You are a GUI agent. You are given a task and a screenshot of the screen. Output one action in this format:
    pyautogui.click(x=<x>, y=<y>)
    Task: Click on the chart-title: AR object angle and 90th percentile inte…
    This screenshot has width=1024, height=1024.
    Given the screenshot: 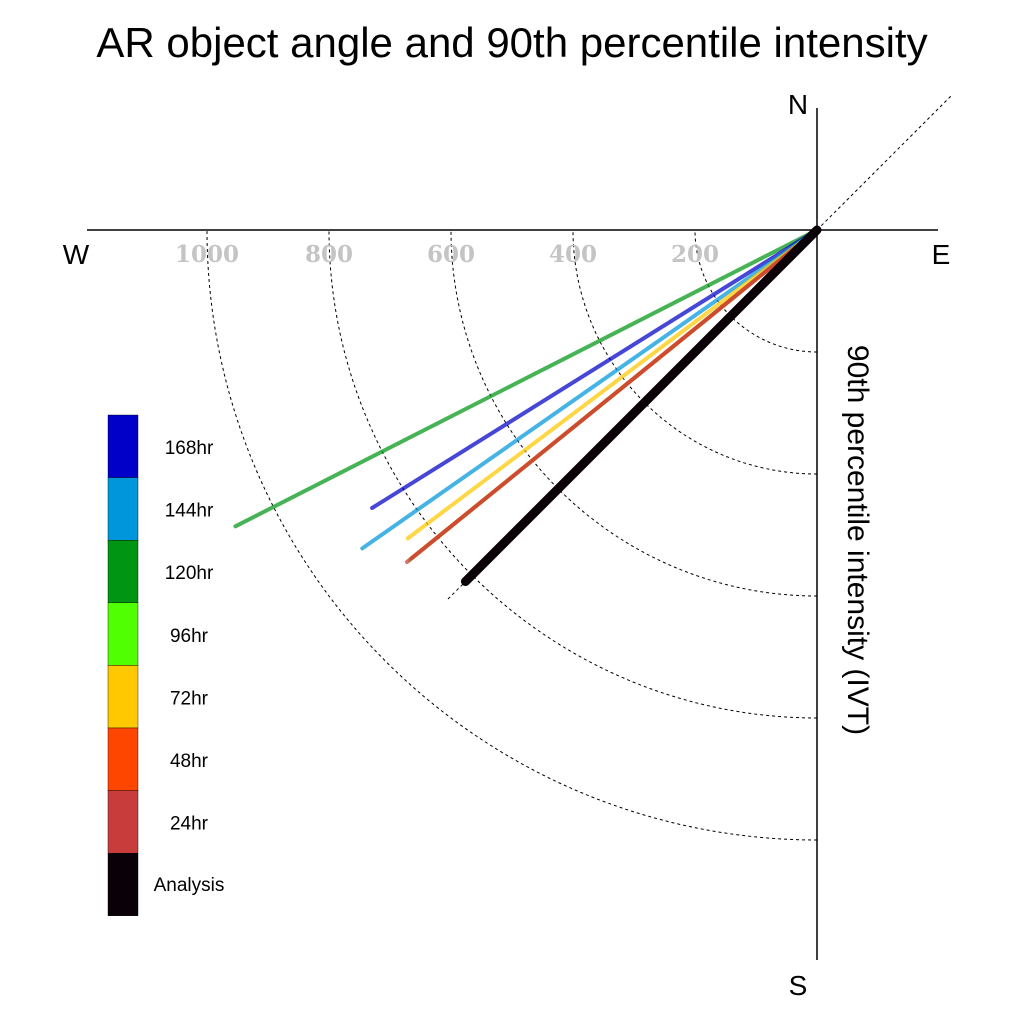 What is the action you would take?
    pyautogui.click(x=511, y=42)
    